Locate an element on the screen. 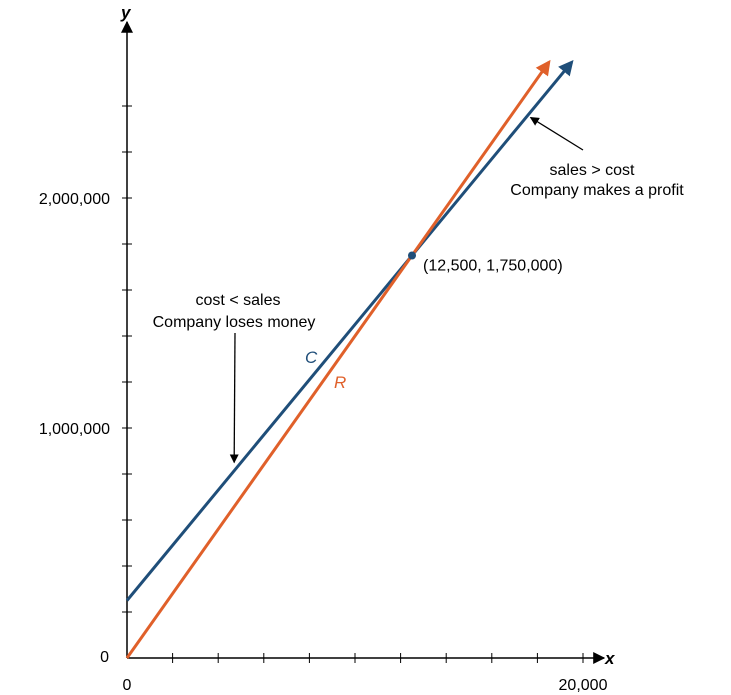 This screenshot has width=731, height=695. loss-annotation-line-2: Company loses money is located at coordinates (234, 322).